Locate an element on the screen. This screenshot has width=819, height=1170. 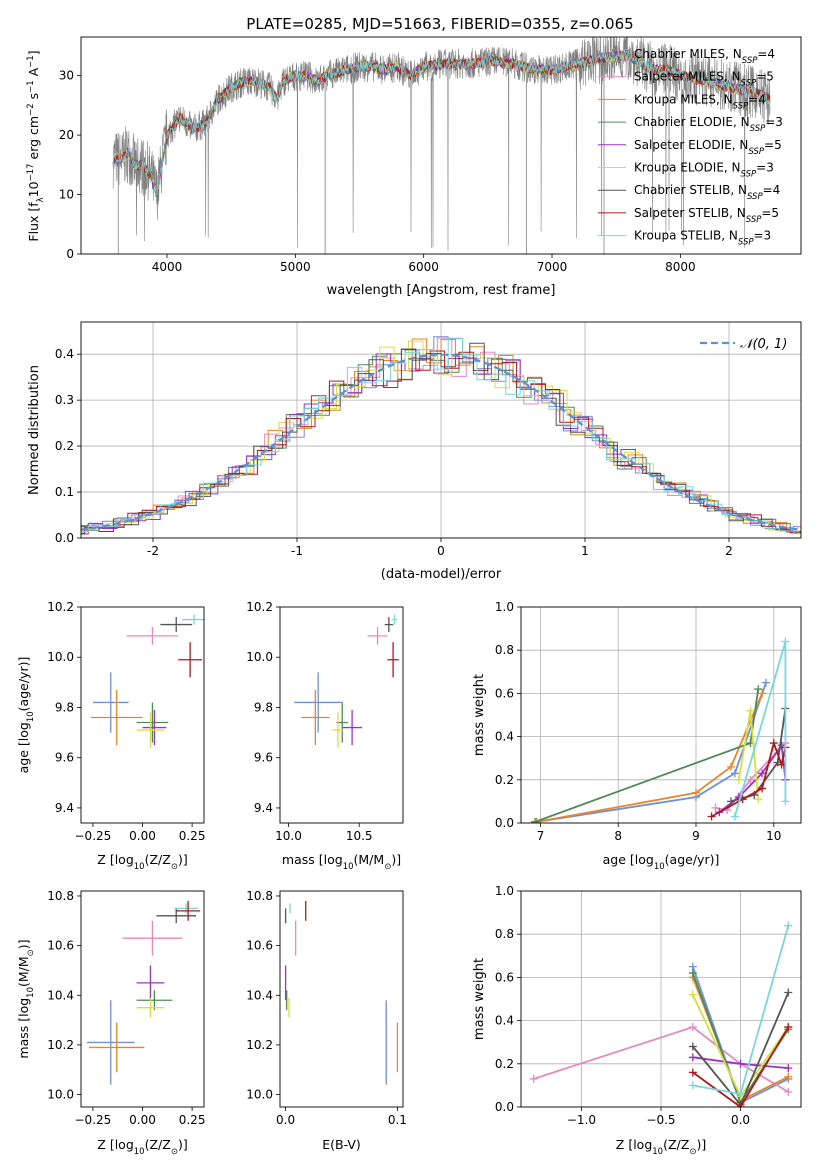
x-tick-label: 0.25 is located at coordinates (192, 1120).